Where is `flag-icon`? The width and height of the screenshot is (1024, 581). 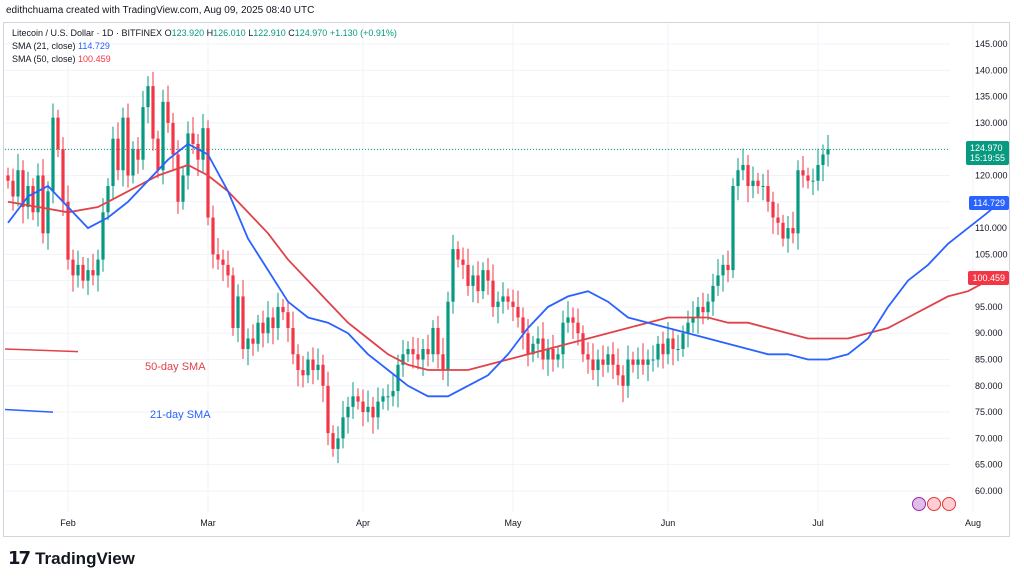 flag-icon is located at coordinates (934, 504).